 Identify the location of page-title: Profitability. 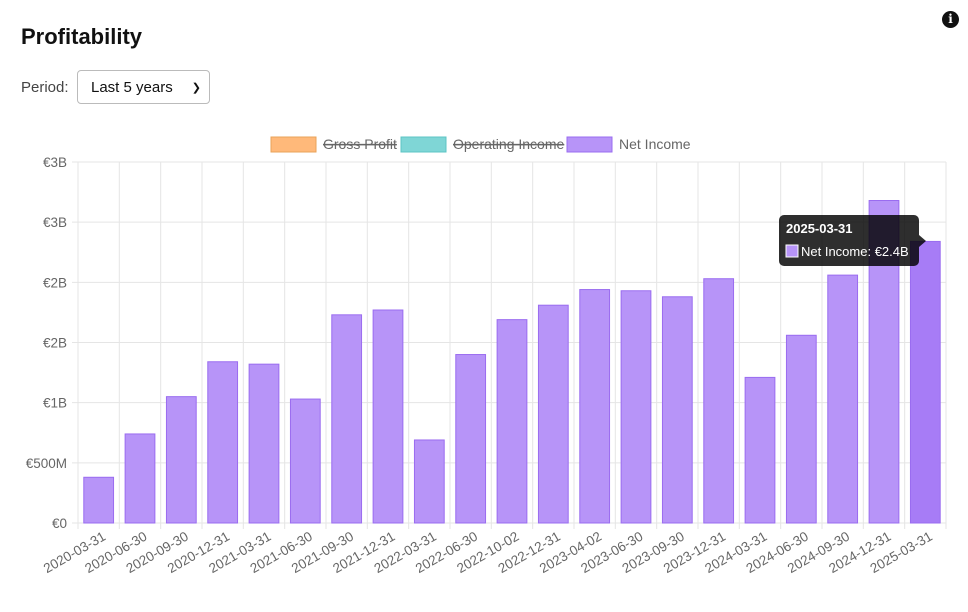
(82, 36).